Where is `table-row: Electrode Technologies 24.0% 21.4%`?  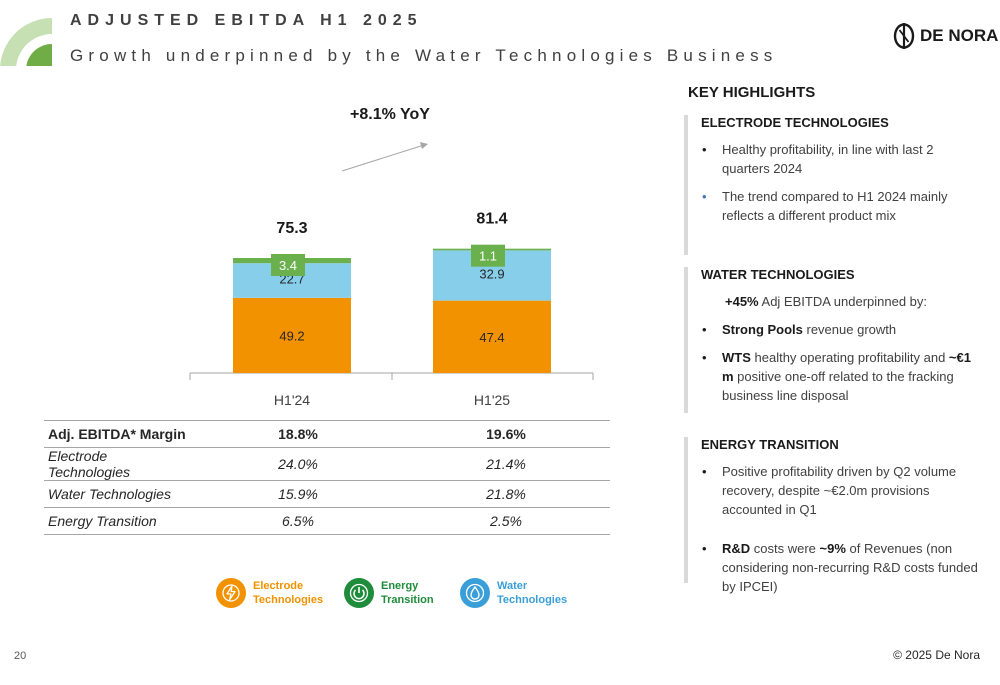
table-row: Electrode Technologies 24.0% 21.4% is located at coordinates (327, 464).